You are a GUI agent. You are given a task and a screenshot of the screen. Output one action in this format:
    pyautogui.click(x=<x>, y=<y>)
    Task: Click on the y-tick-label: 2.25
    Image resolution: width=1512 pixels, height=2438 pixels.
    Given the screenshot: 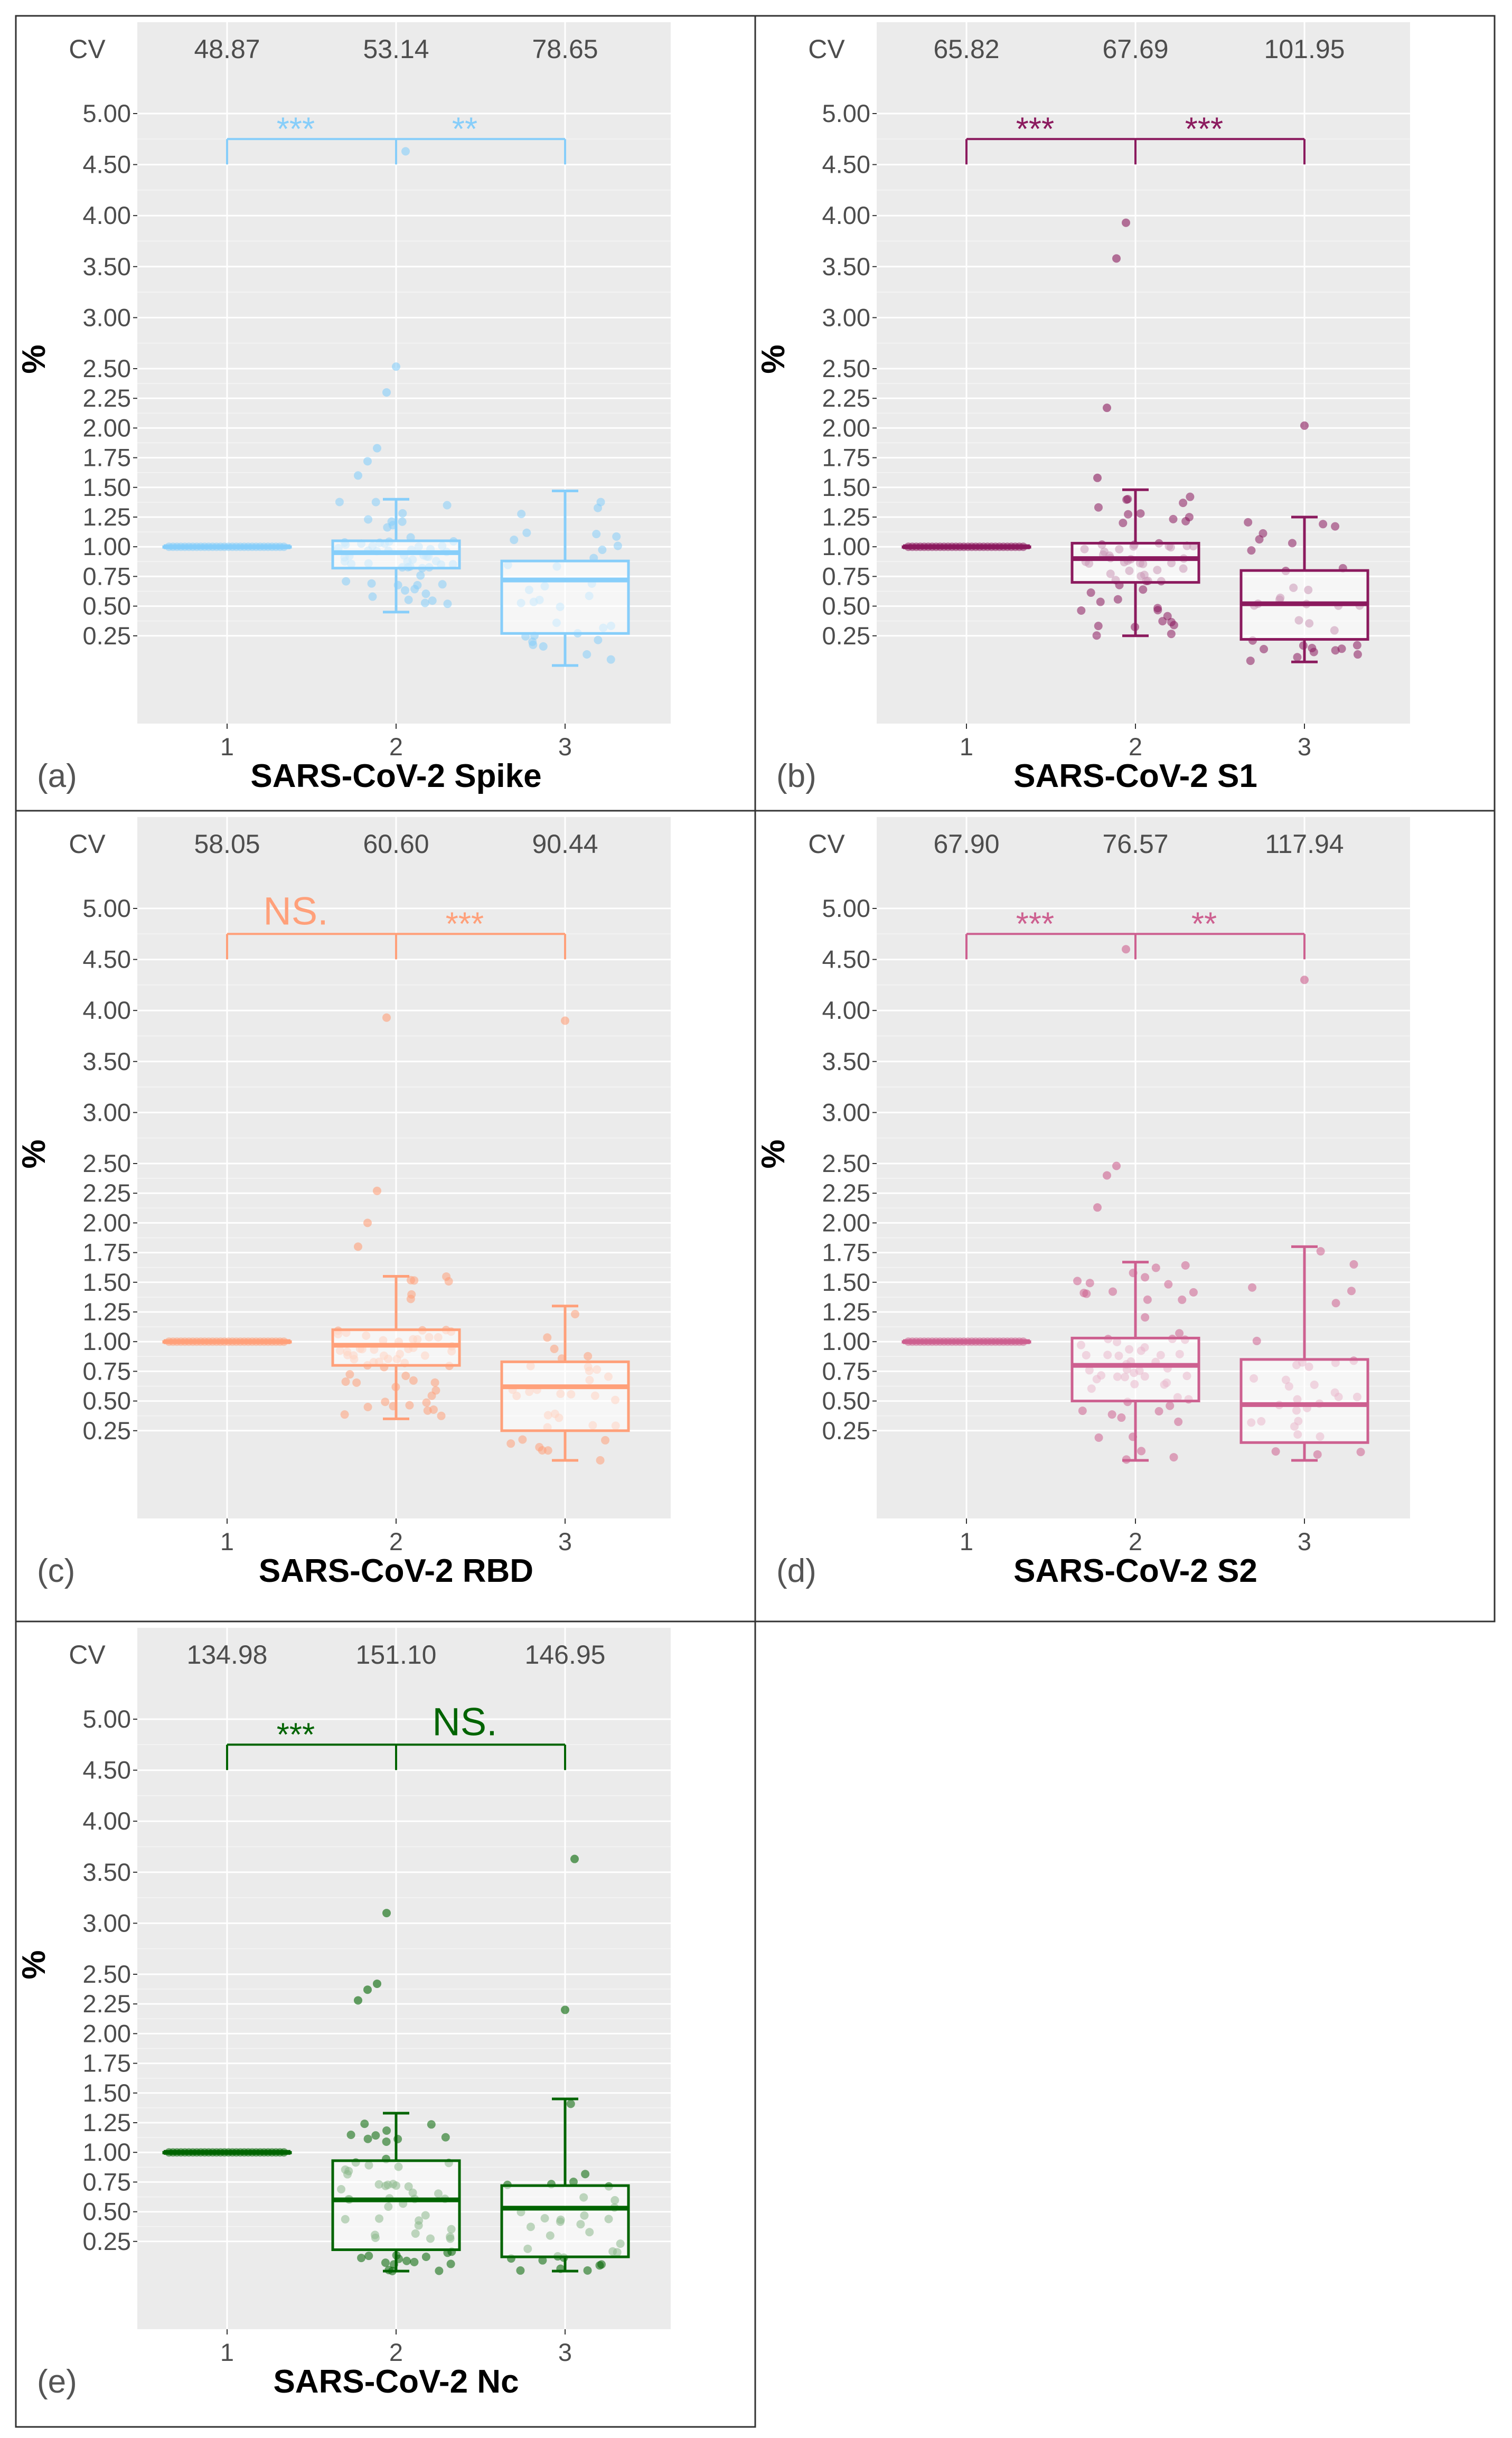 What is the action you would take?
    pyautogui.click(x=846, y=398)
    